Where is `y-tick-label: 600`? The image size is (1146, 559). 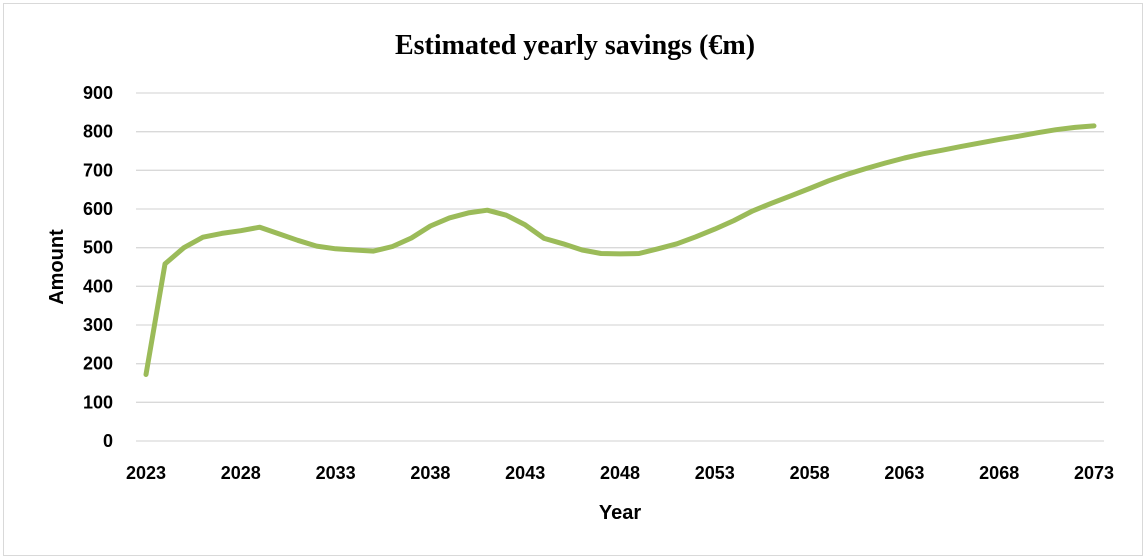 y-tick-label: 600 is located at coordinates (98, 209).